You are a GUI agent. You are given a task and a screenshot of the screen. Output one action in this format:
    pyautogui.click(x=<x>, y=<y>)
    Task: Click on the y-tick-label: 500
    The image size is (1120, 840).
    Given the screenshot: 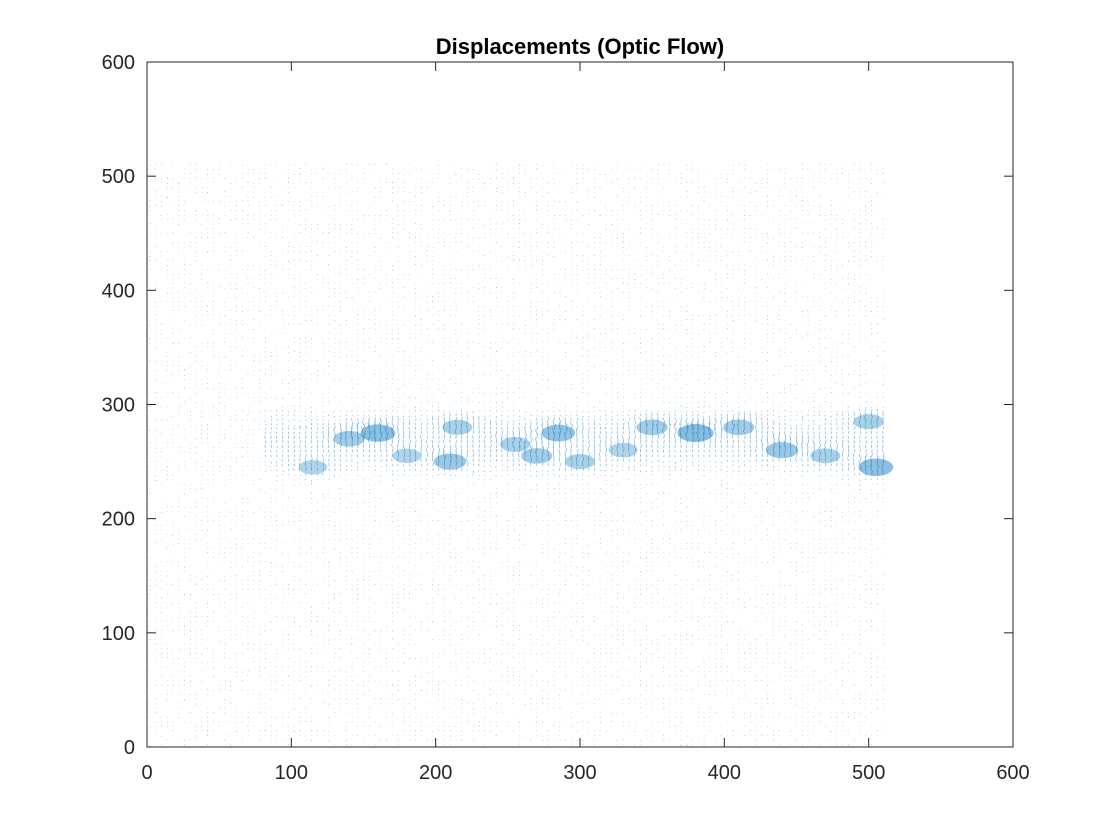 What is the action you would take?
    pyautogui.click(x=118, y=177)
    